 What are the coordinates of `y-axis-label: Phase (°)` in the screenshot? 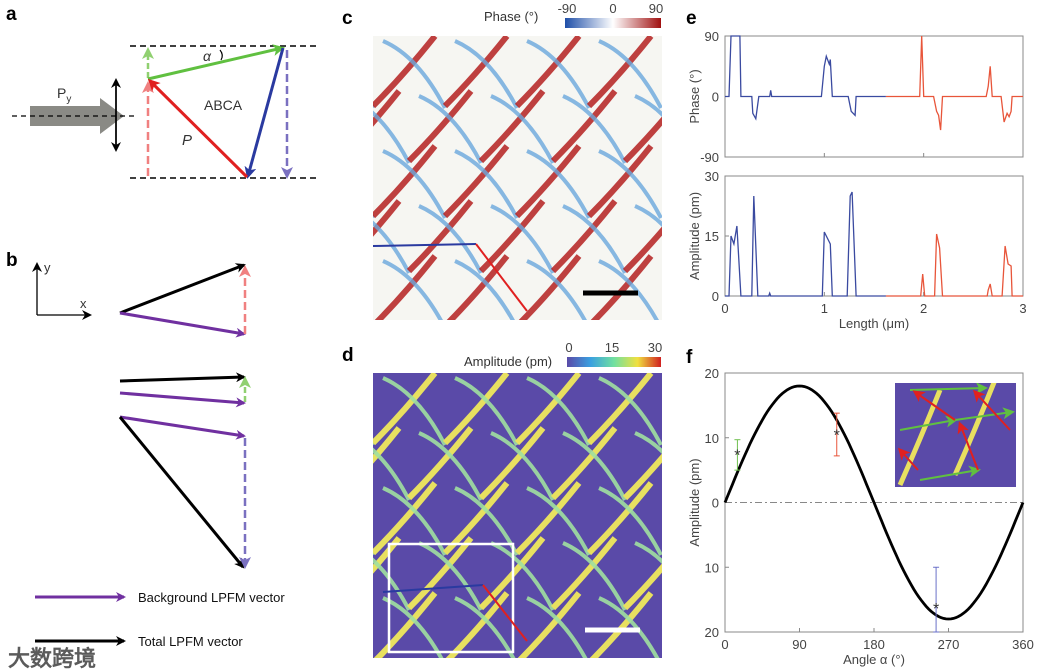 It's located at (694, 96).